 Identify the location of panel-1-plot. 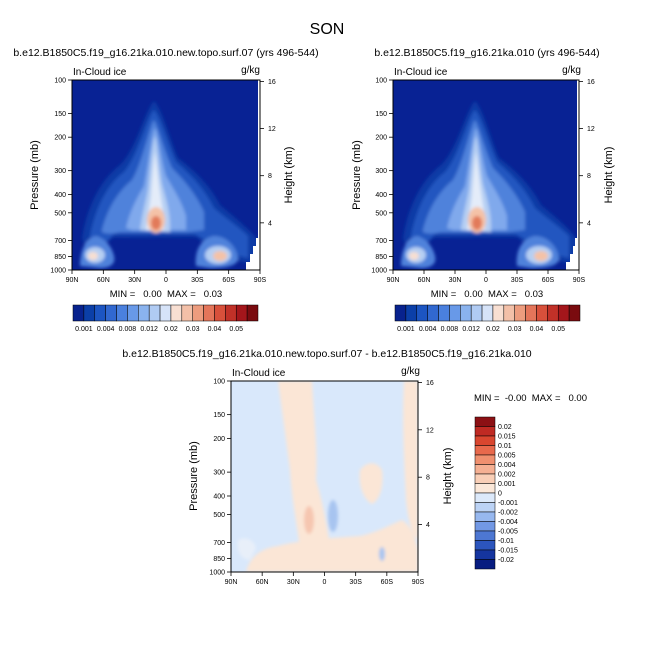
(166, 175).